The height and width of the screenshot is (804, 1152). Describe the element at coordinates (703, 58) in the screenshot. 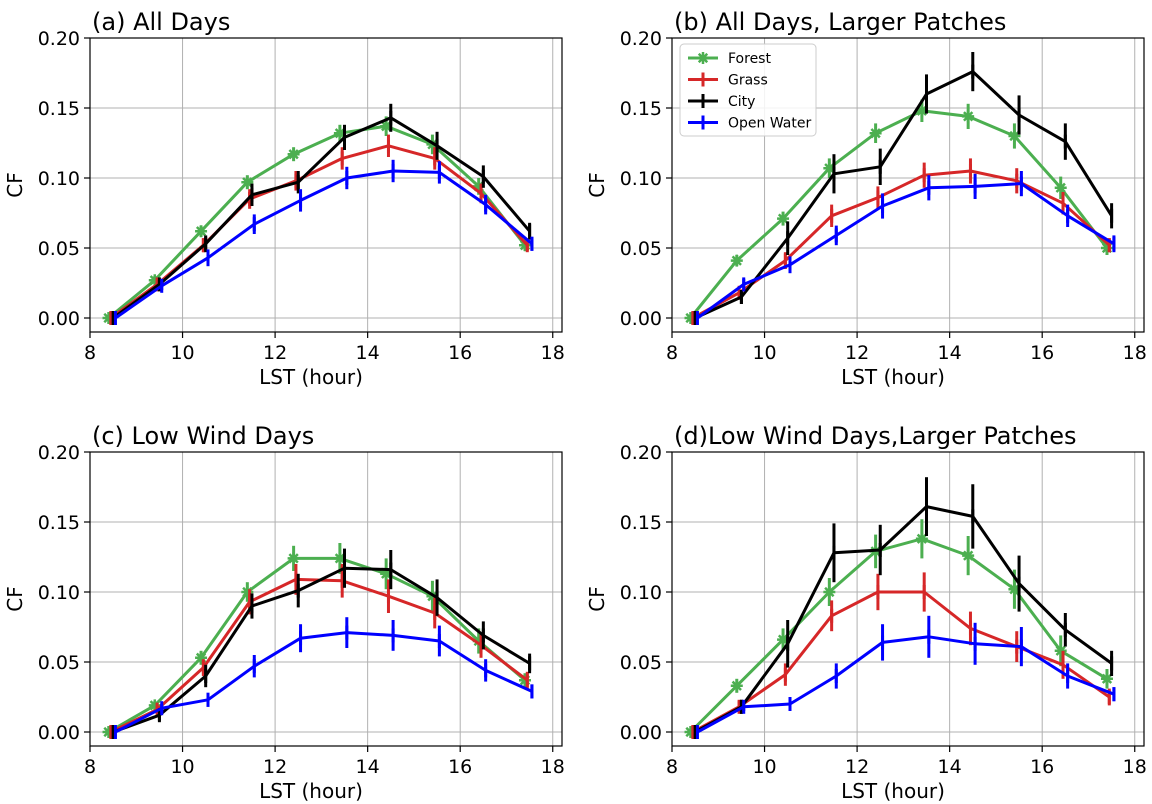

I see `legend-marker-forest` at that location.